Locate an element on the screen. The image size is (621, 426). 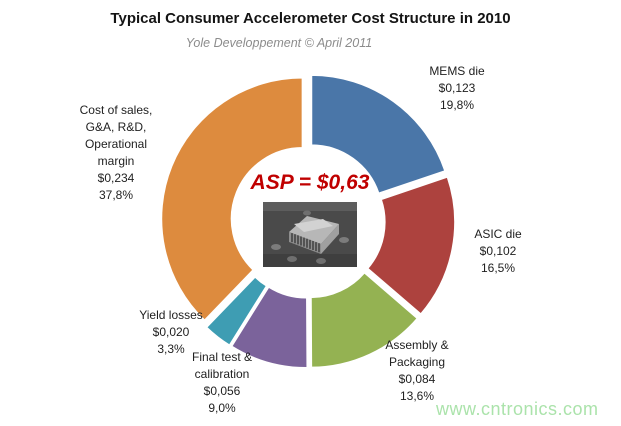
donut-slice-yield-losses is located at coordinates (236, 311).